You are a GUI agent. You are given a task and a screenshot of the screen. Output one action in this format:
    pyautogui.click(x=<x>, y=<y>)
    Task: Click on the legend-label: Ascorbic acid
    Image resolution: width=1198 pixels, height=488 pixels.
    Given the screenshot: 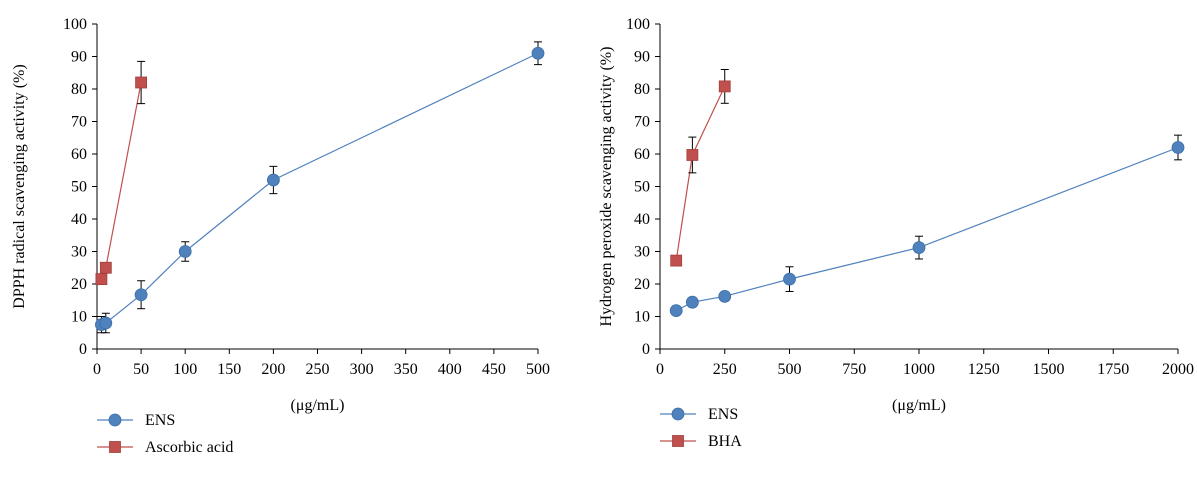 What is the action you would take?
    pyautogui.click(x=189, y=447)
    